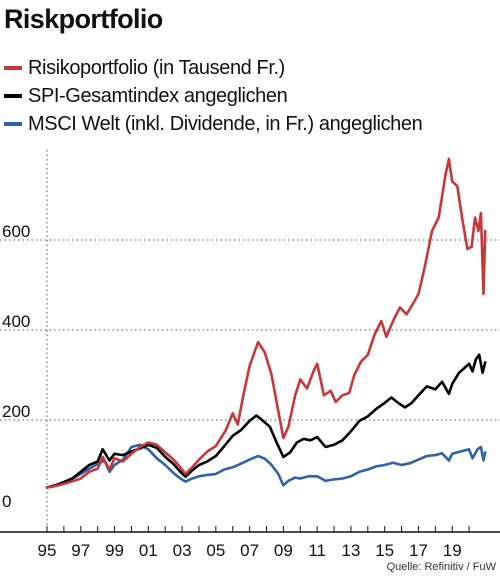 The width and height of the screenshot is (500, 576). I want to click on legend-swatch-blue, so click(13, 124).